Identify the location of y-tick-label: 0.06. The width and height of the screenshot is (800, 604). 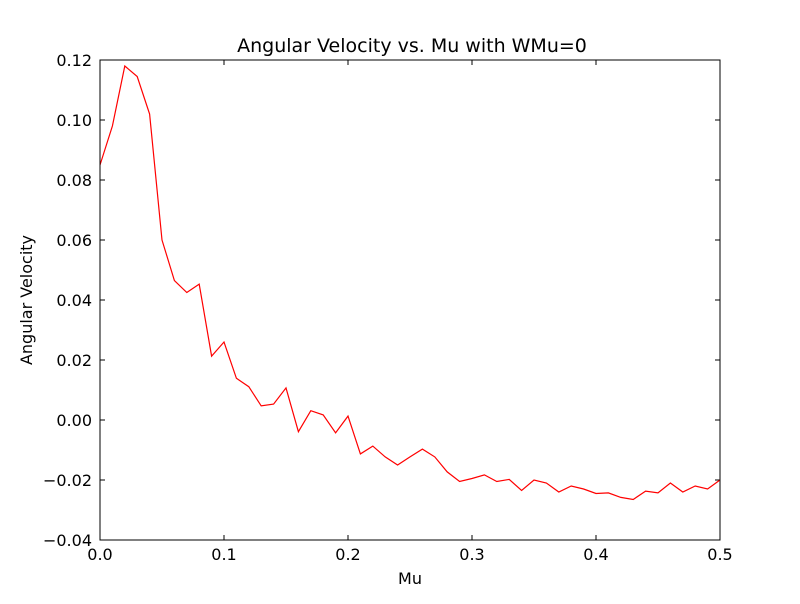
(74, 240).